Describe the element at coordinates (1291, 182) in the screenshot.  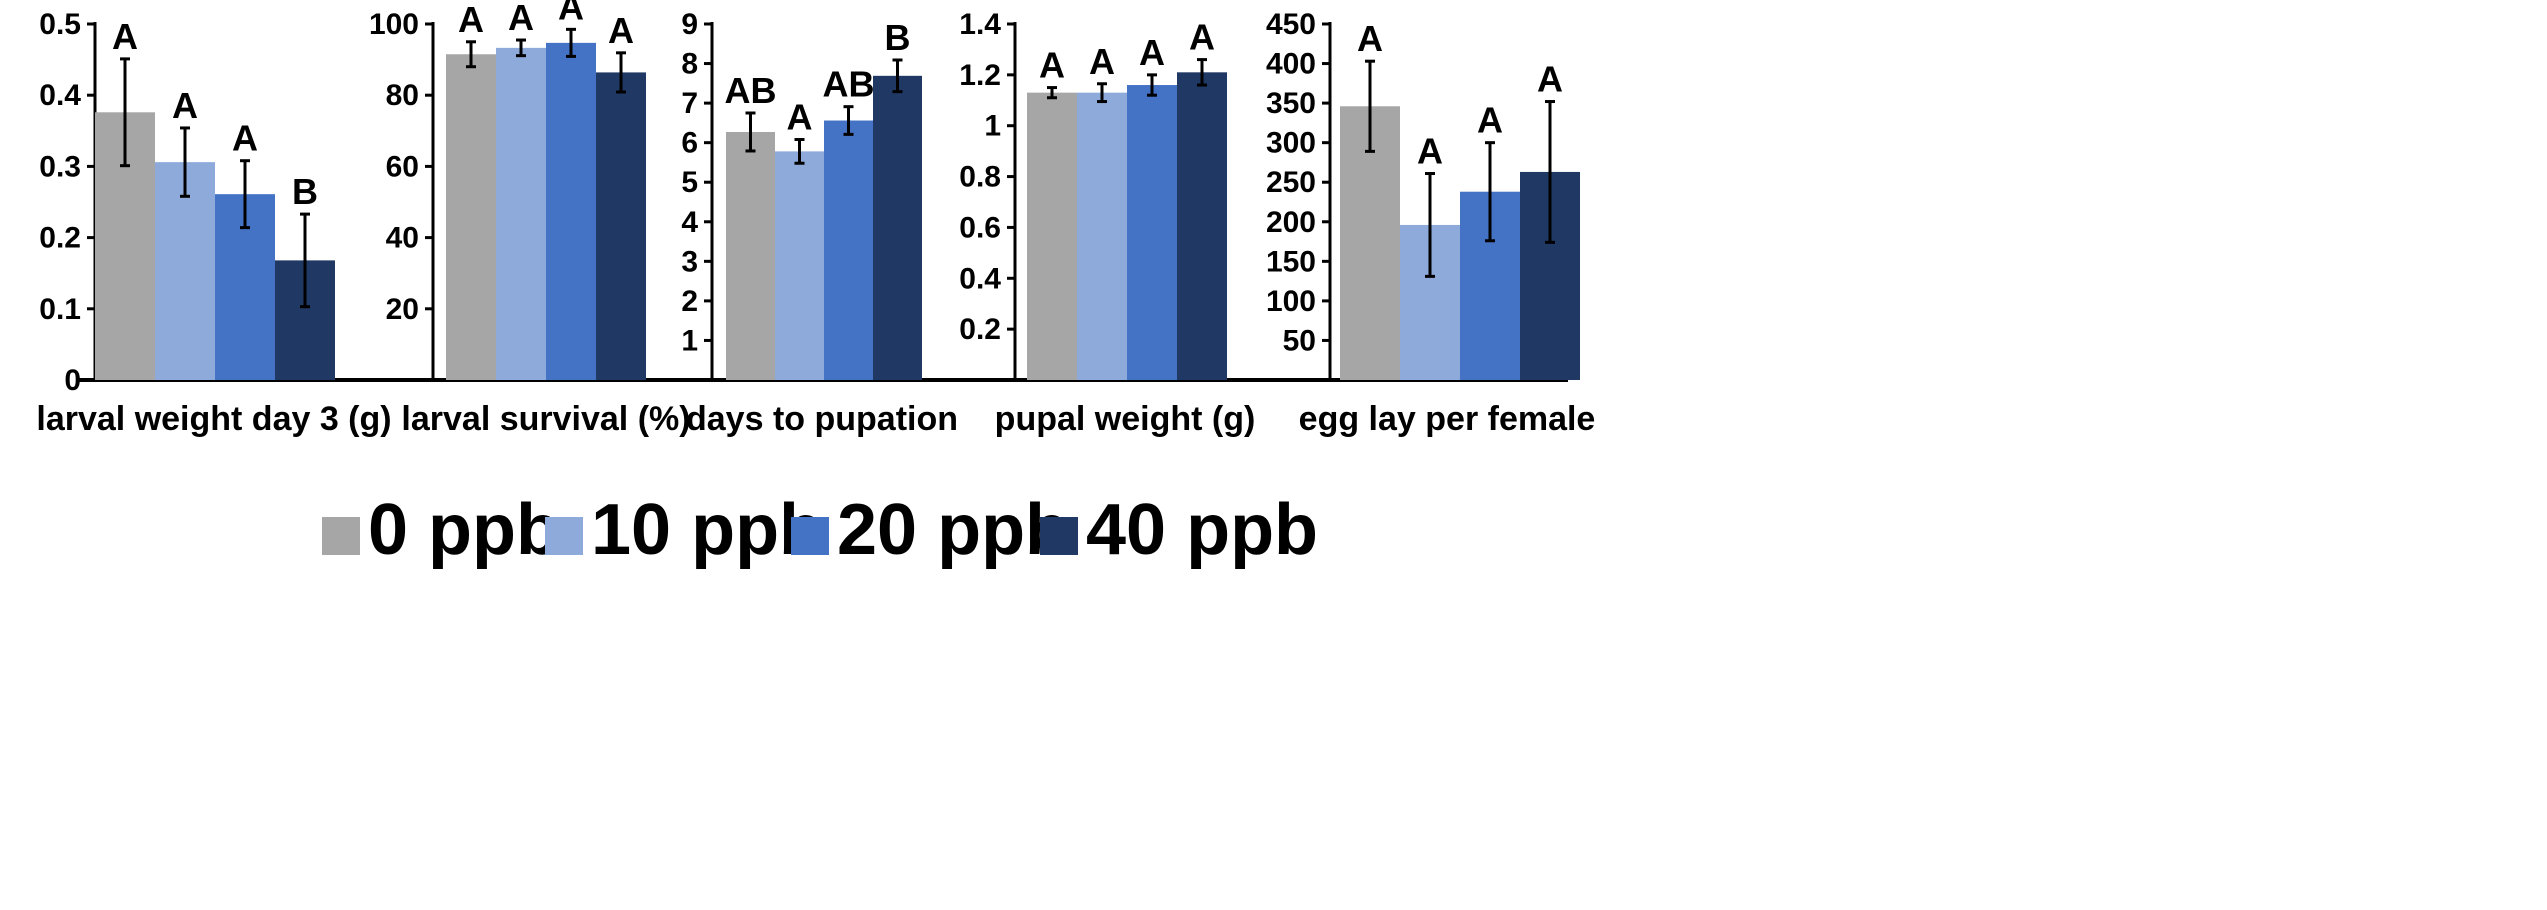
I see `y-tick-label: 250` at that location.